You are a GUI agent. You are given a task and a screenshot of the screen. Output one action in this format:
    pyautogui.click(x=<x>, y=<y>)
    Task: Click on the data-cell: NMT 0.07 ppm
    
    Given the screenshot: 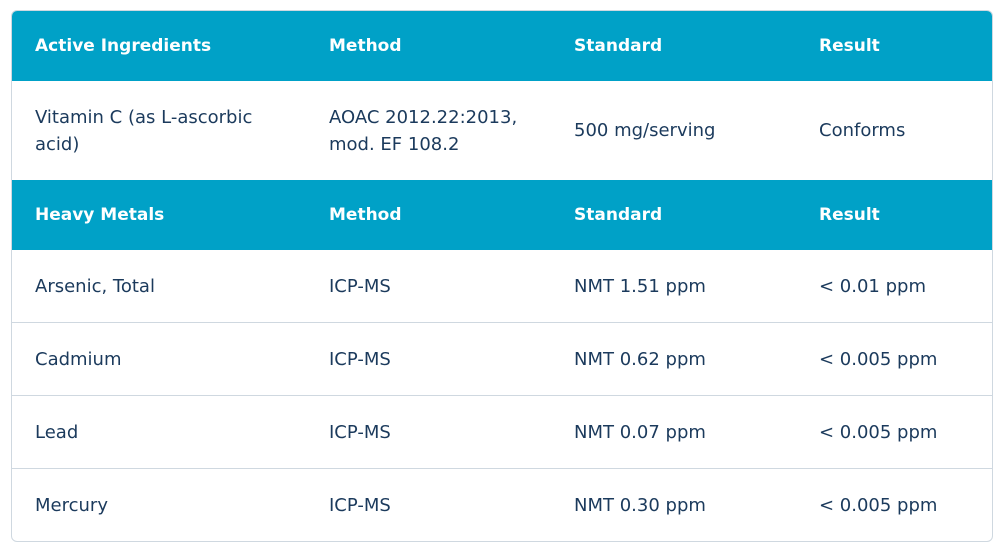 What is the action you would take?
    pyautogui.click(x=673, y=432)
    